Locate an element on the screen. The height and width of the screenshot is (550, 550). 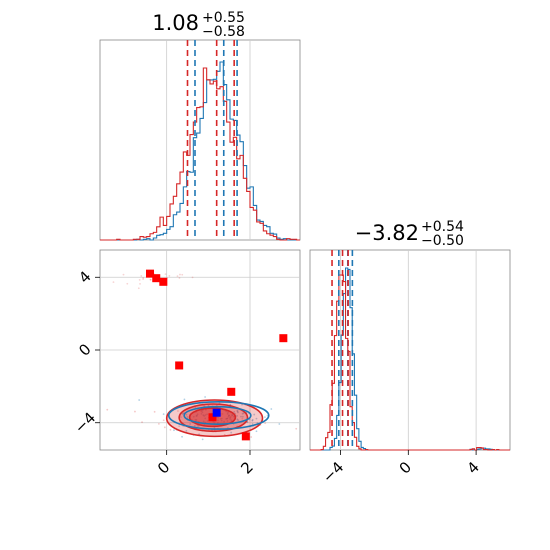
hist2-quantile-lines is located at coordinates (342, 350).